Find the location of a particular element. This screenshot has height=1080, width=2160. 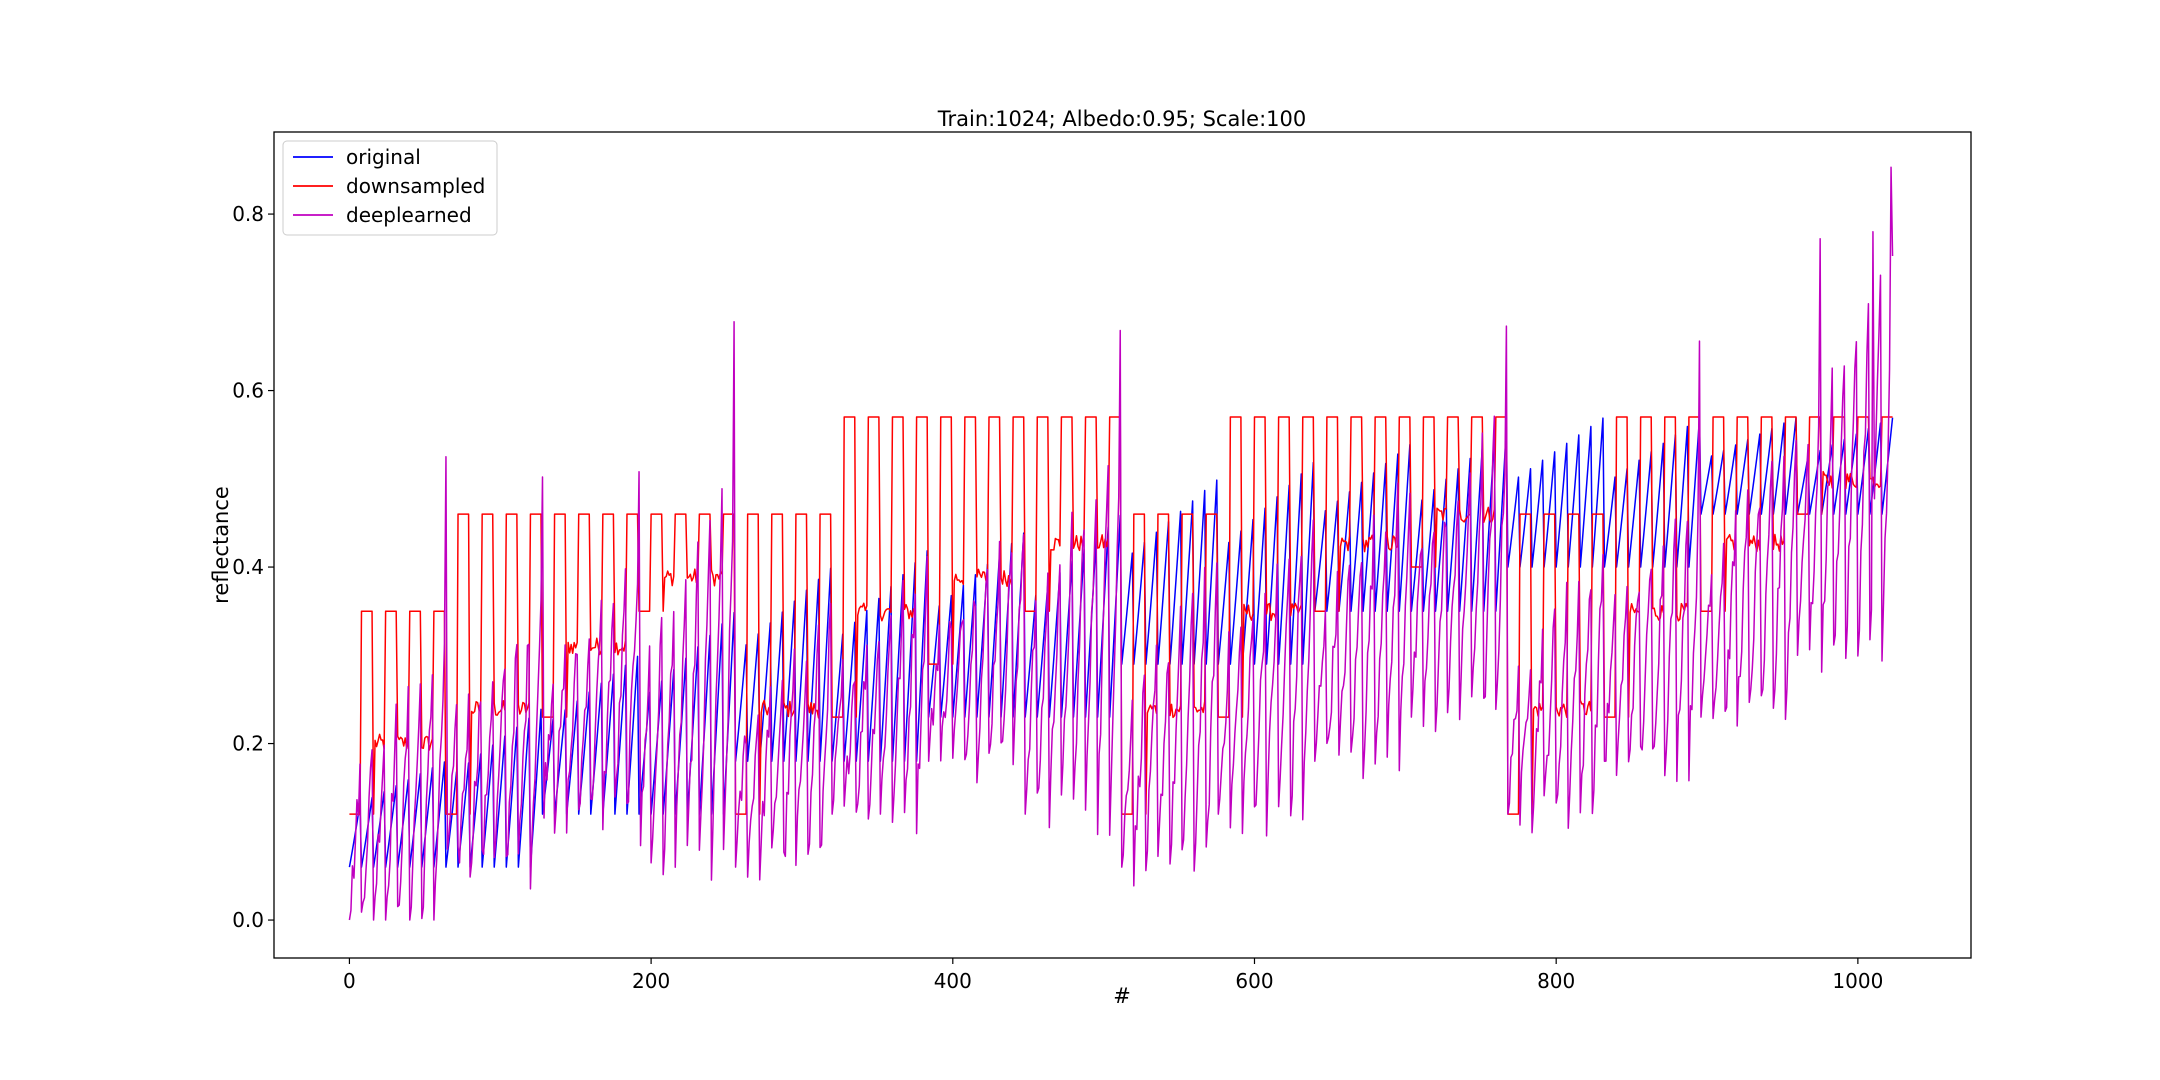

x-tick-label: 400 is located at coordinates (953, 981).